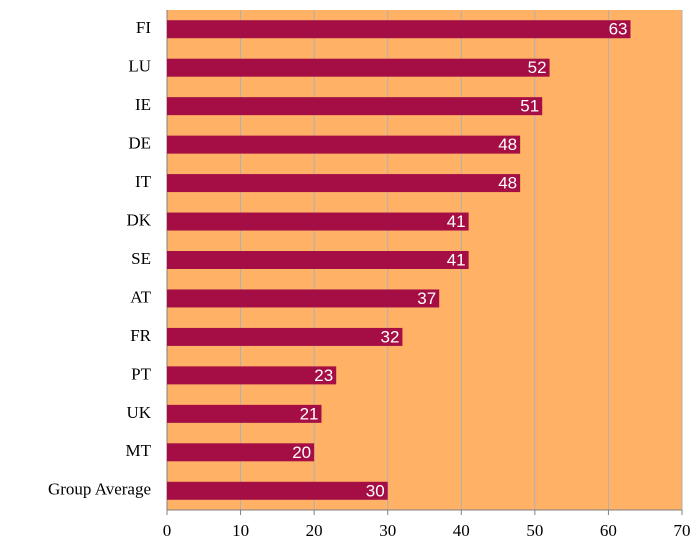  Describe the element at coordinates (99, 489) in the screenshot. I see `y-tick-label: Group Average` at that location.